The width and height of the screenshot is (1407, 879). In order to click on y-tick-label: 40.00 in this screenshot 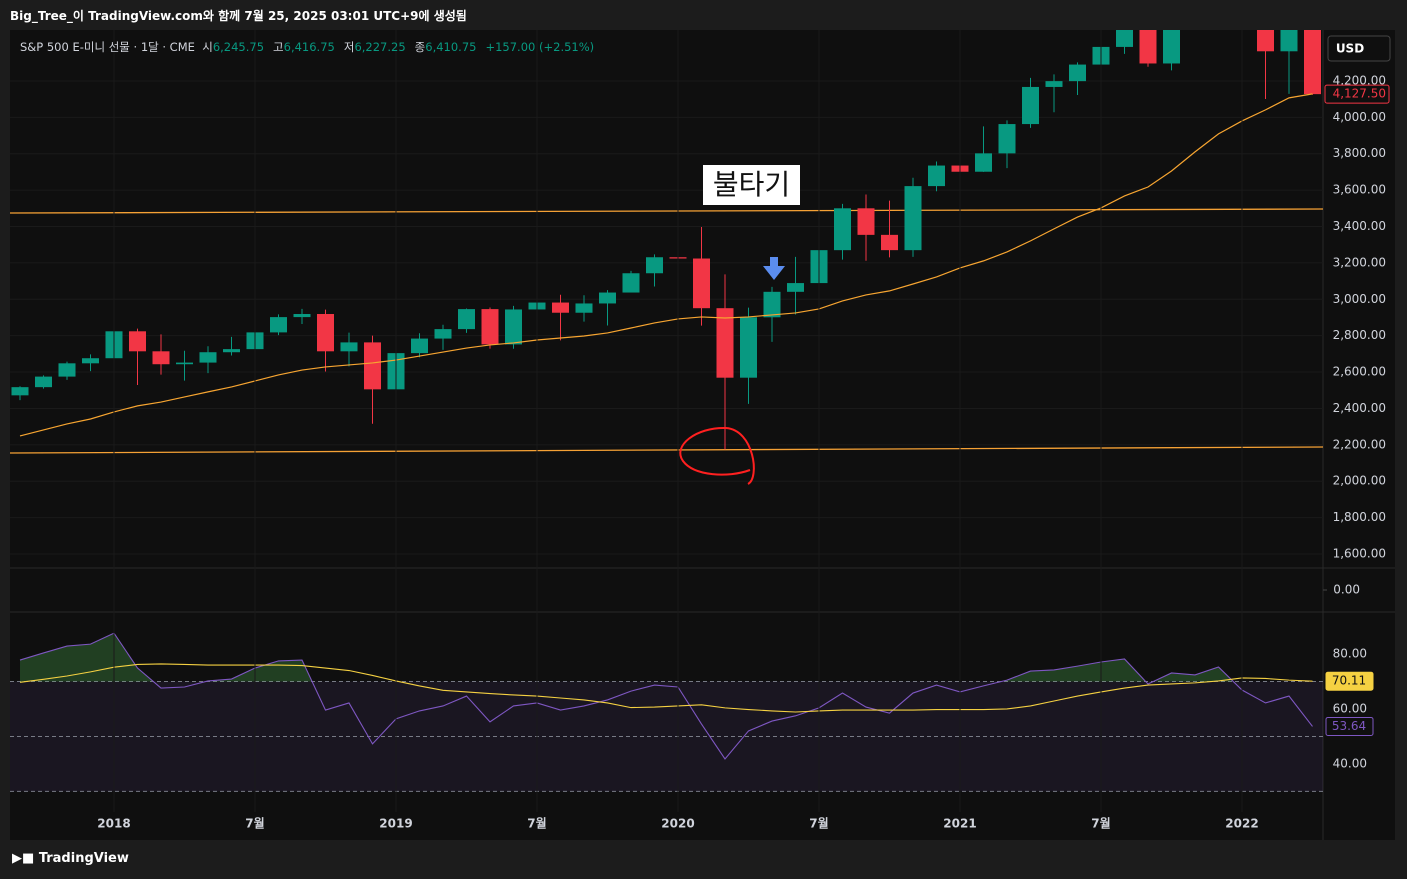, I will do `click(1350, 763)`.